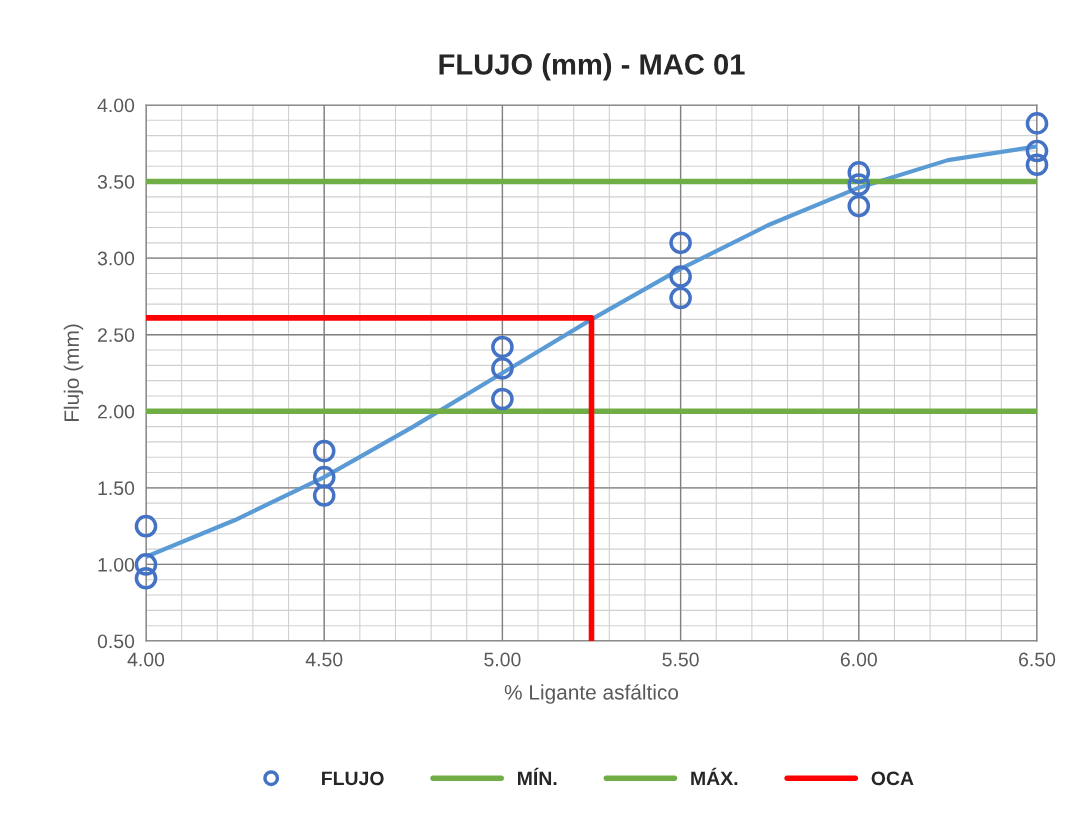  What do you see at coordinates (537, 776) in the screenshot?
I see `legend-label: MÍN.` at bounding box center [537, 776].